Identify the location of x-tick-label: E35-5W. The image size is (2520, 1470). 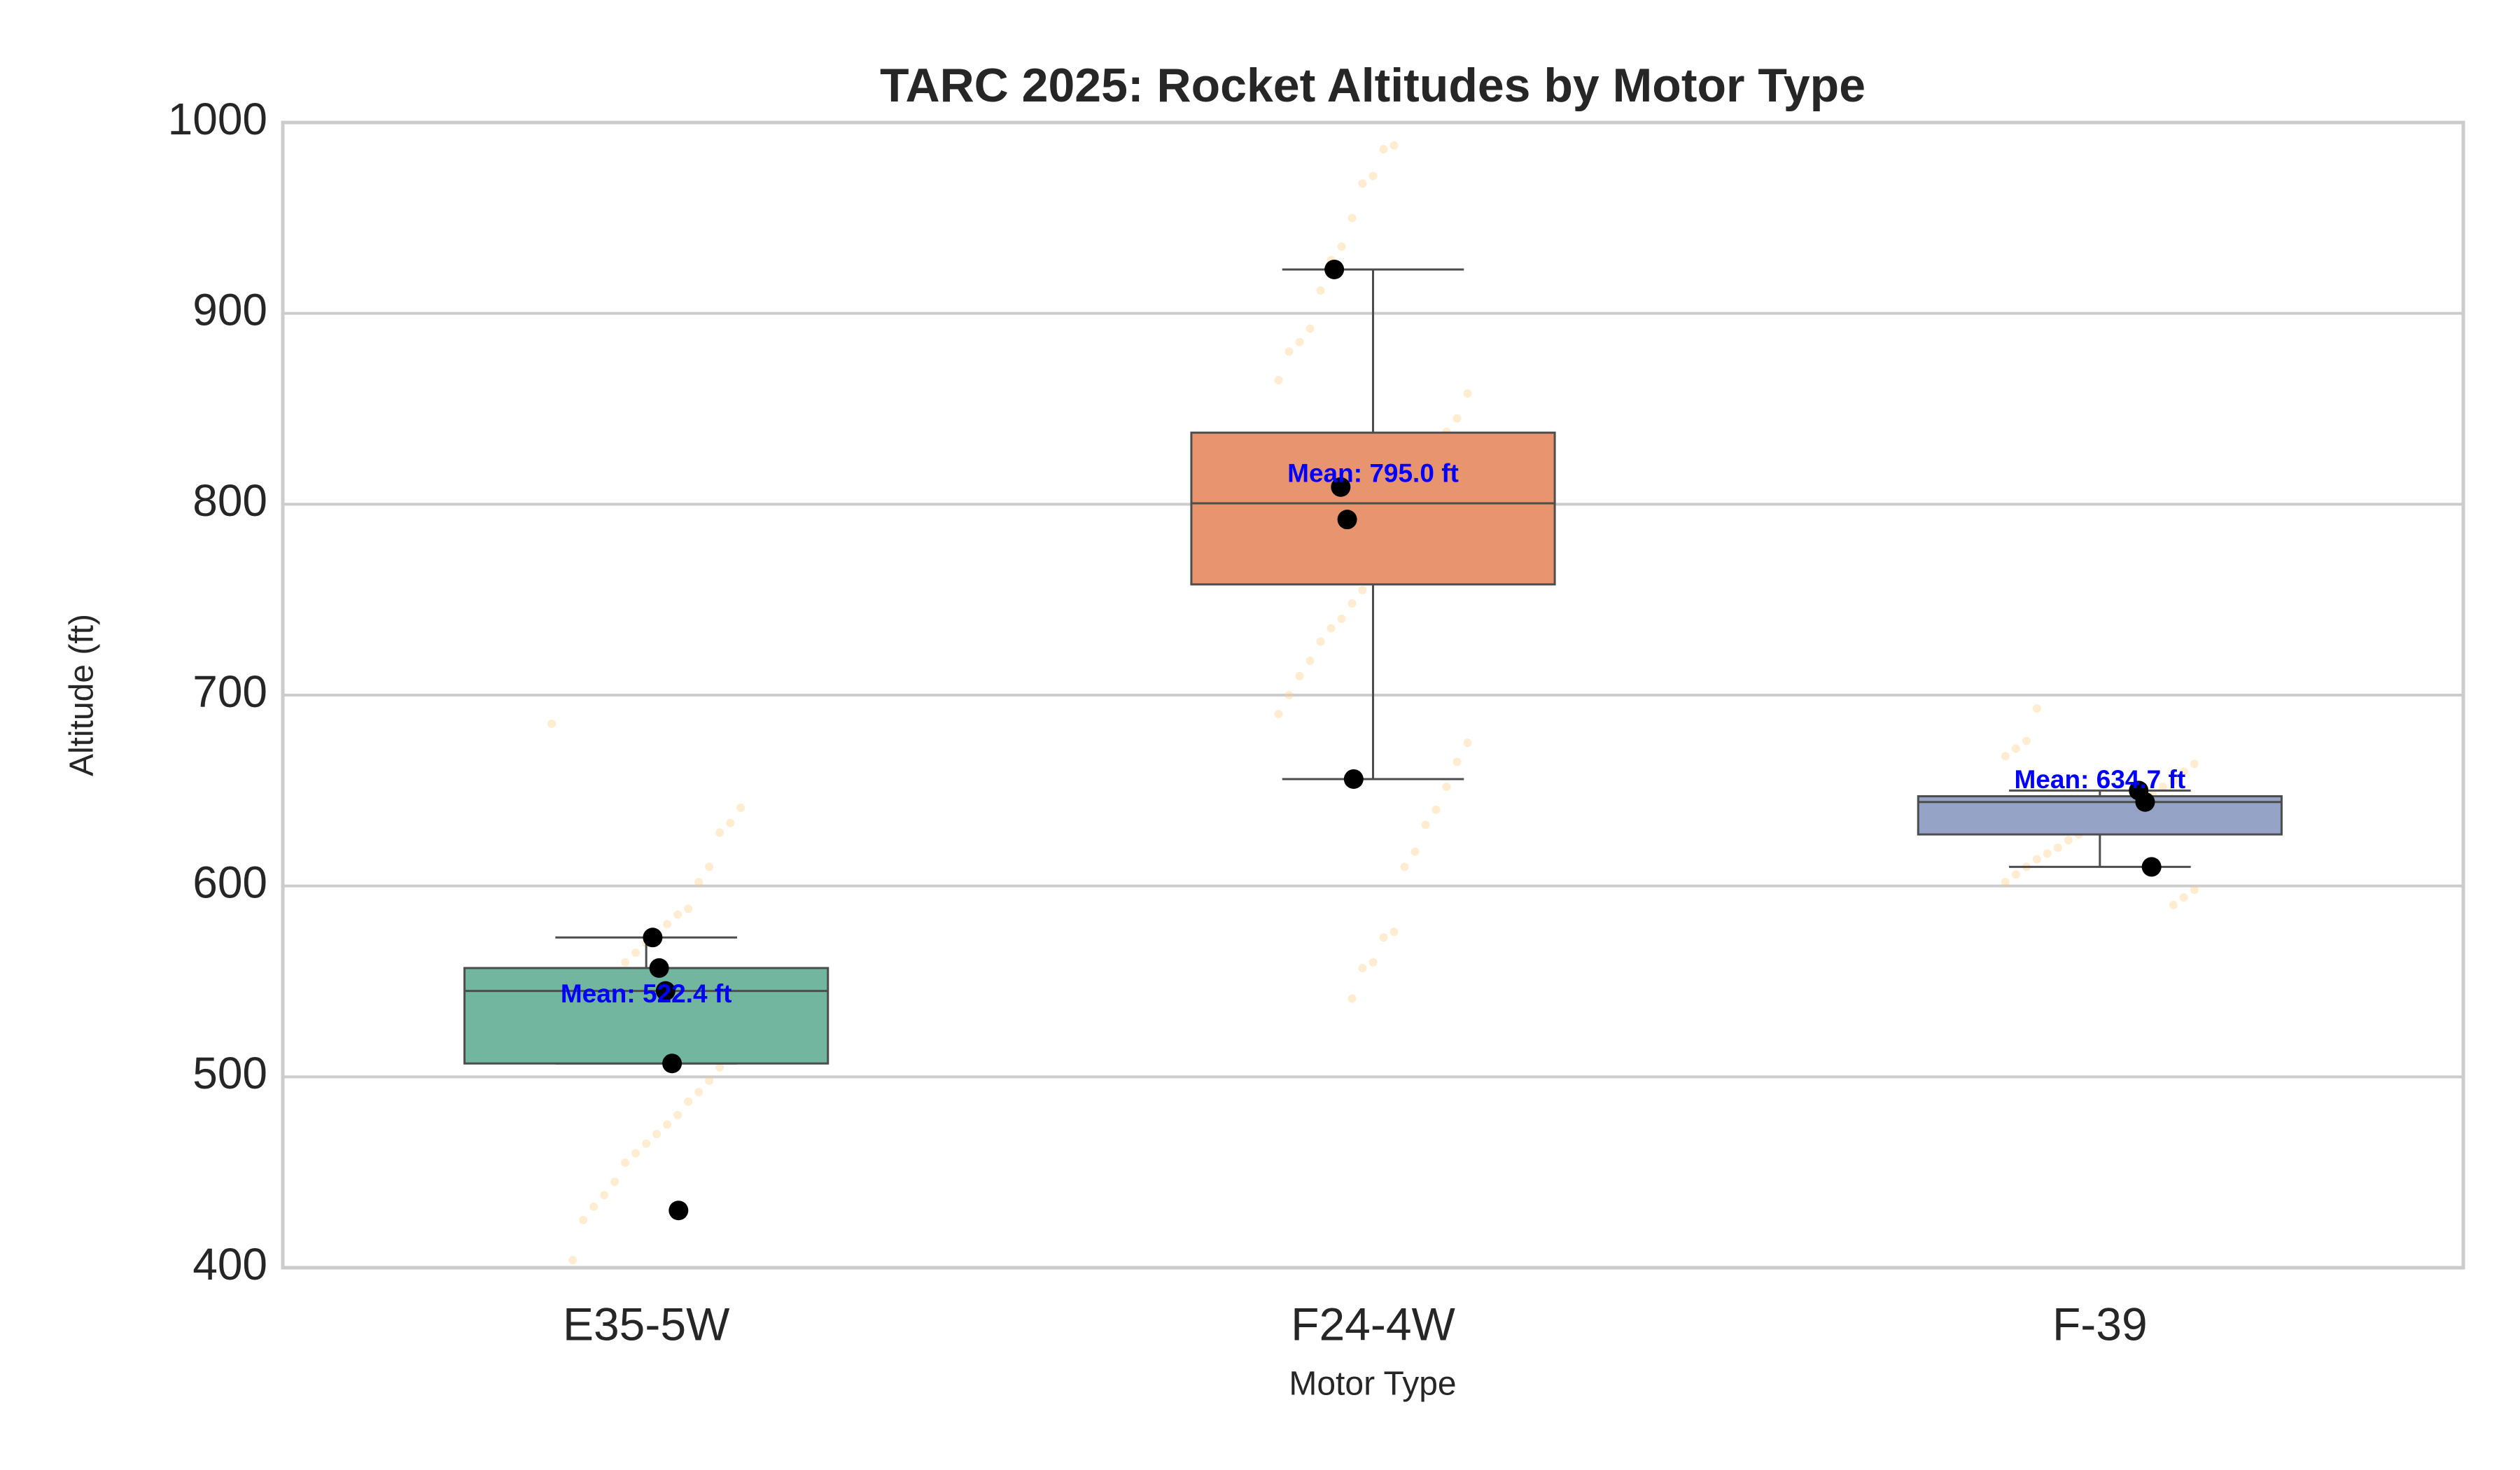
(646, 1324).